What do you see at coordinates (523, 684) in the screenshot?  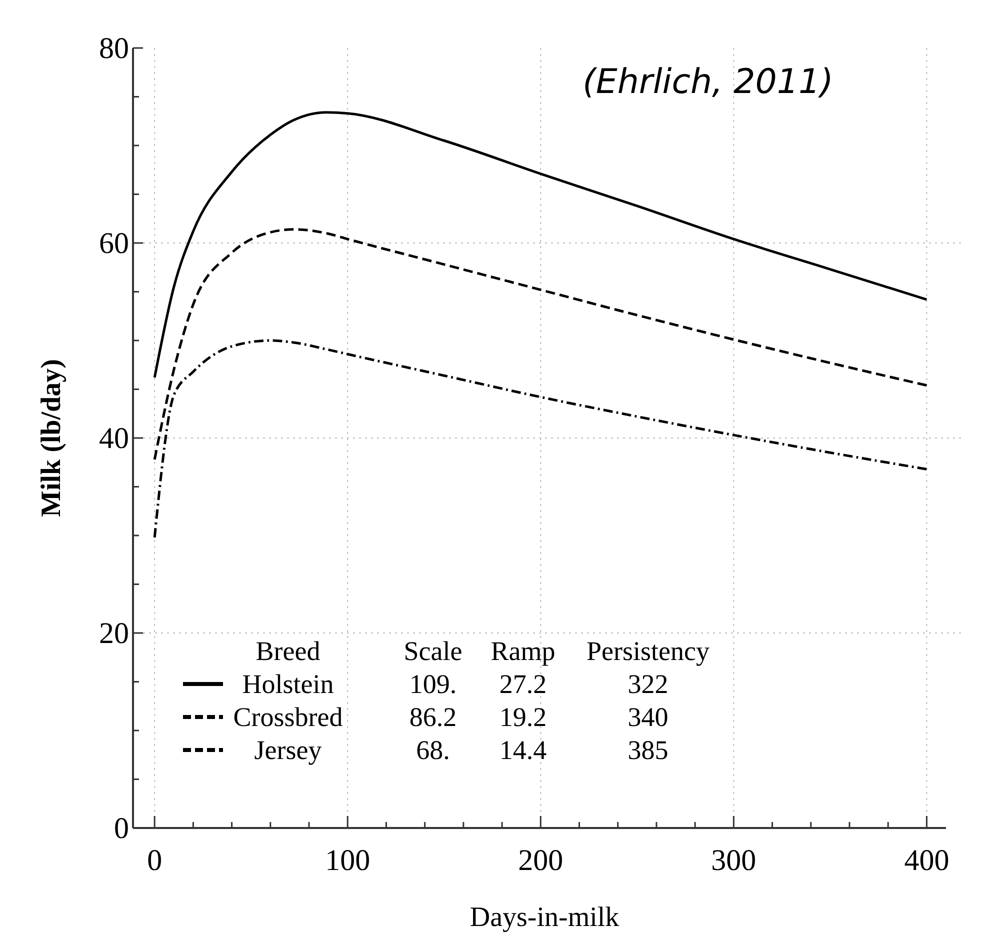 I see `annotation: 27.2` at bounding box center [523, 684].